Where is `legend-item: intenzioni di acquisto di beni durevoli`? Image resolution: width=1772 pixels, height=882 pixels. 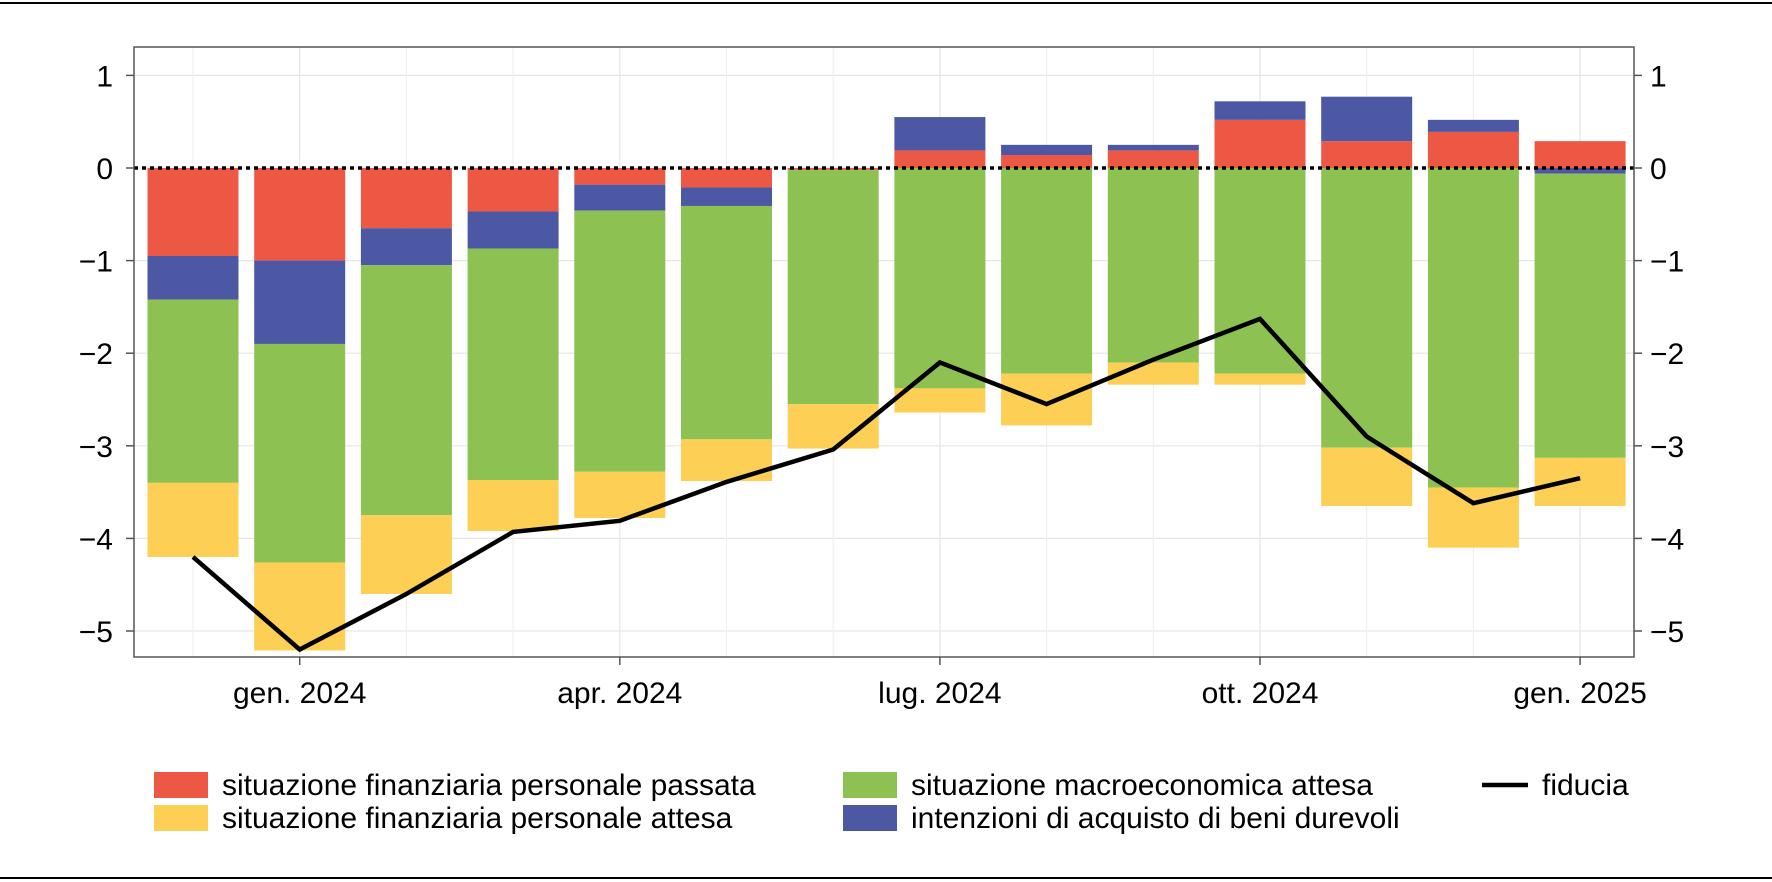 legend-item: intenzioni di acquisto di beni durevoli is located at coordinates (1121, 818).